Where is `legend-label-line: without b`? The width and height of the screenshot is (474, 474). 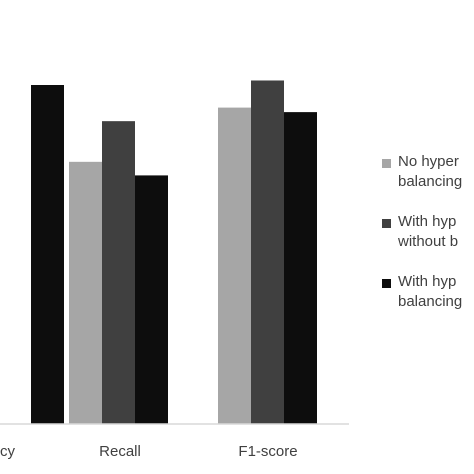 legend-label-line: without b is located at coordinates (428, 241).